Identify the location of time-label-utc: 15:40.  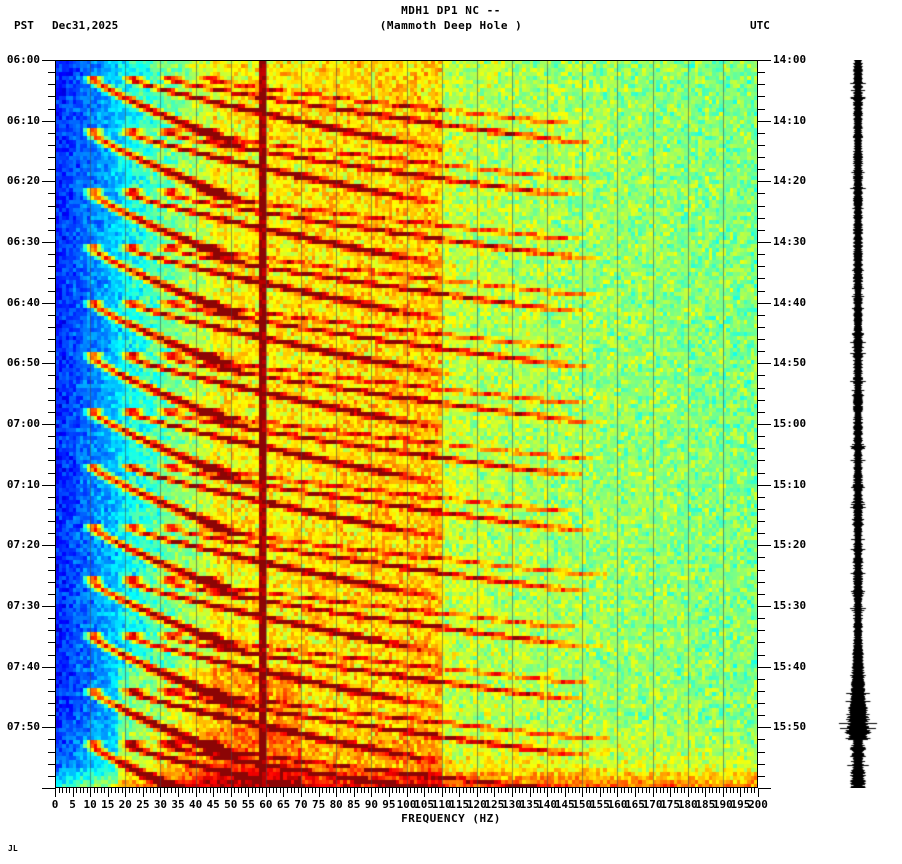
(790, 666).